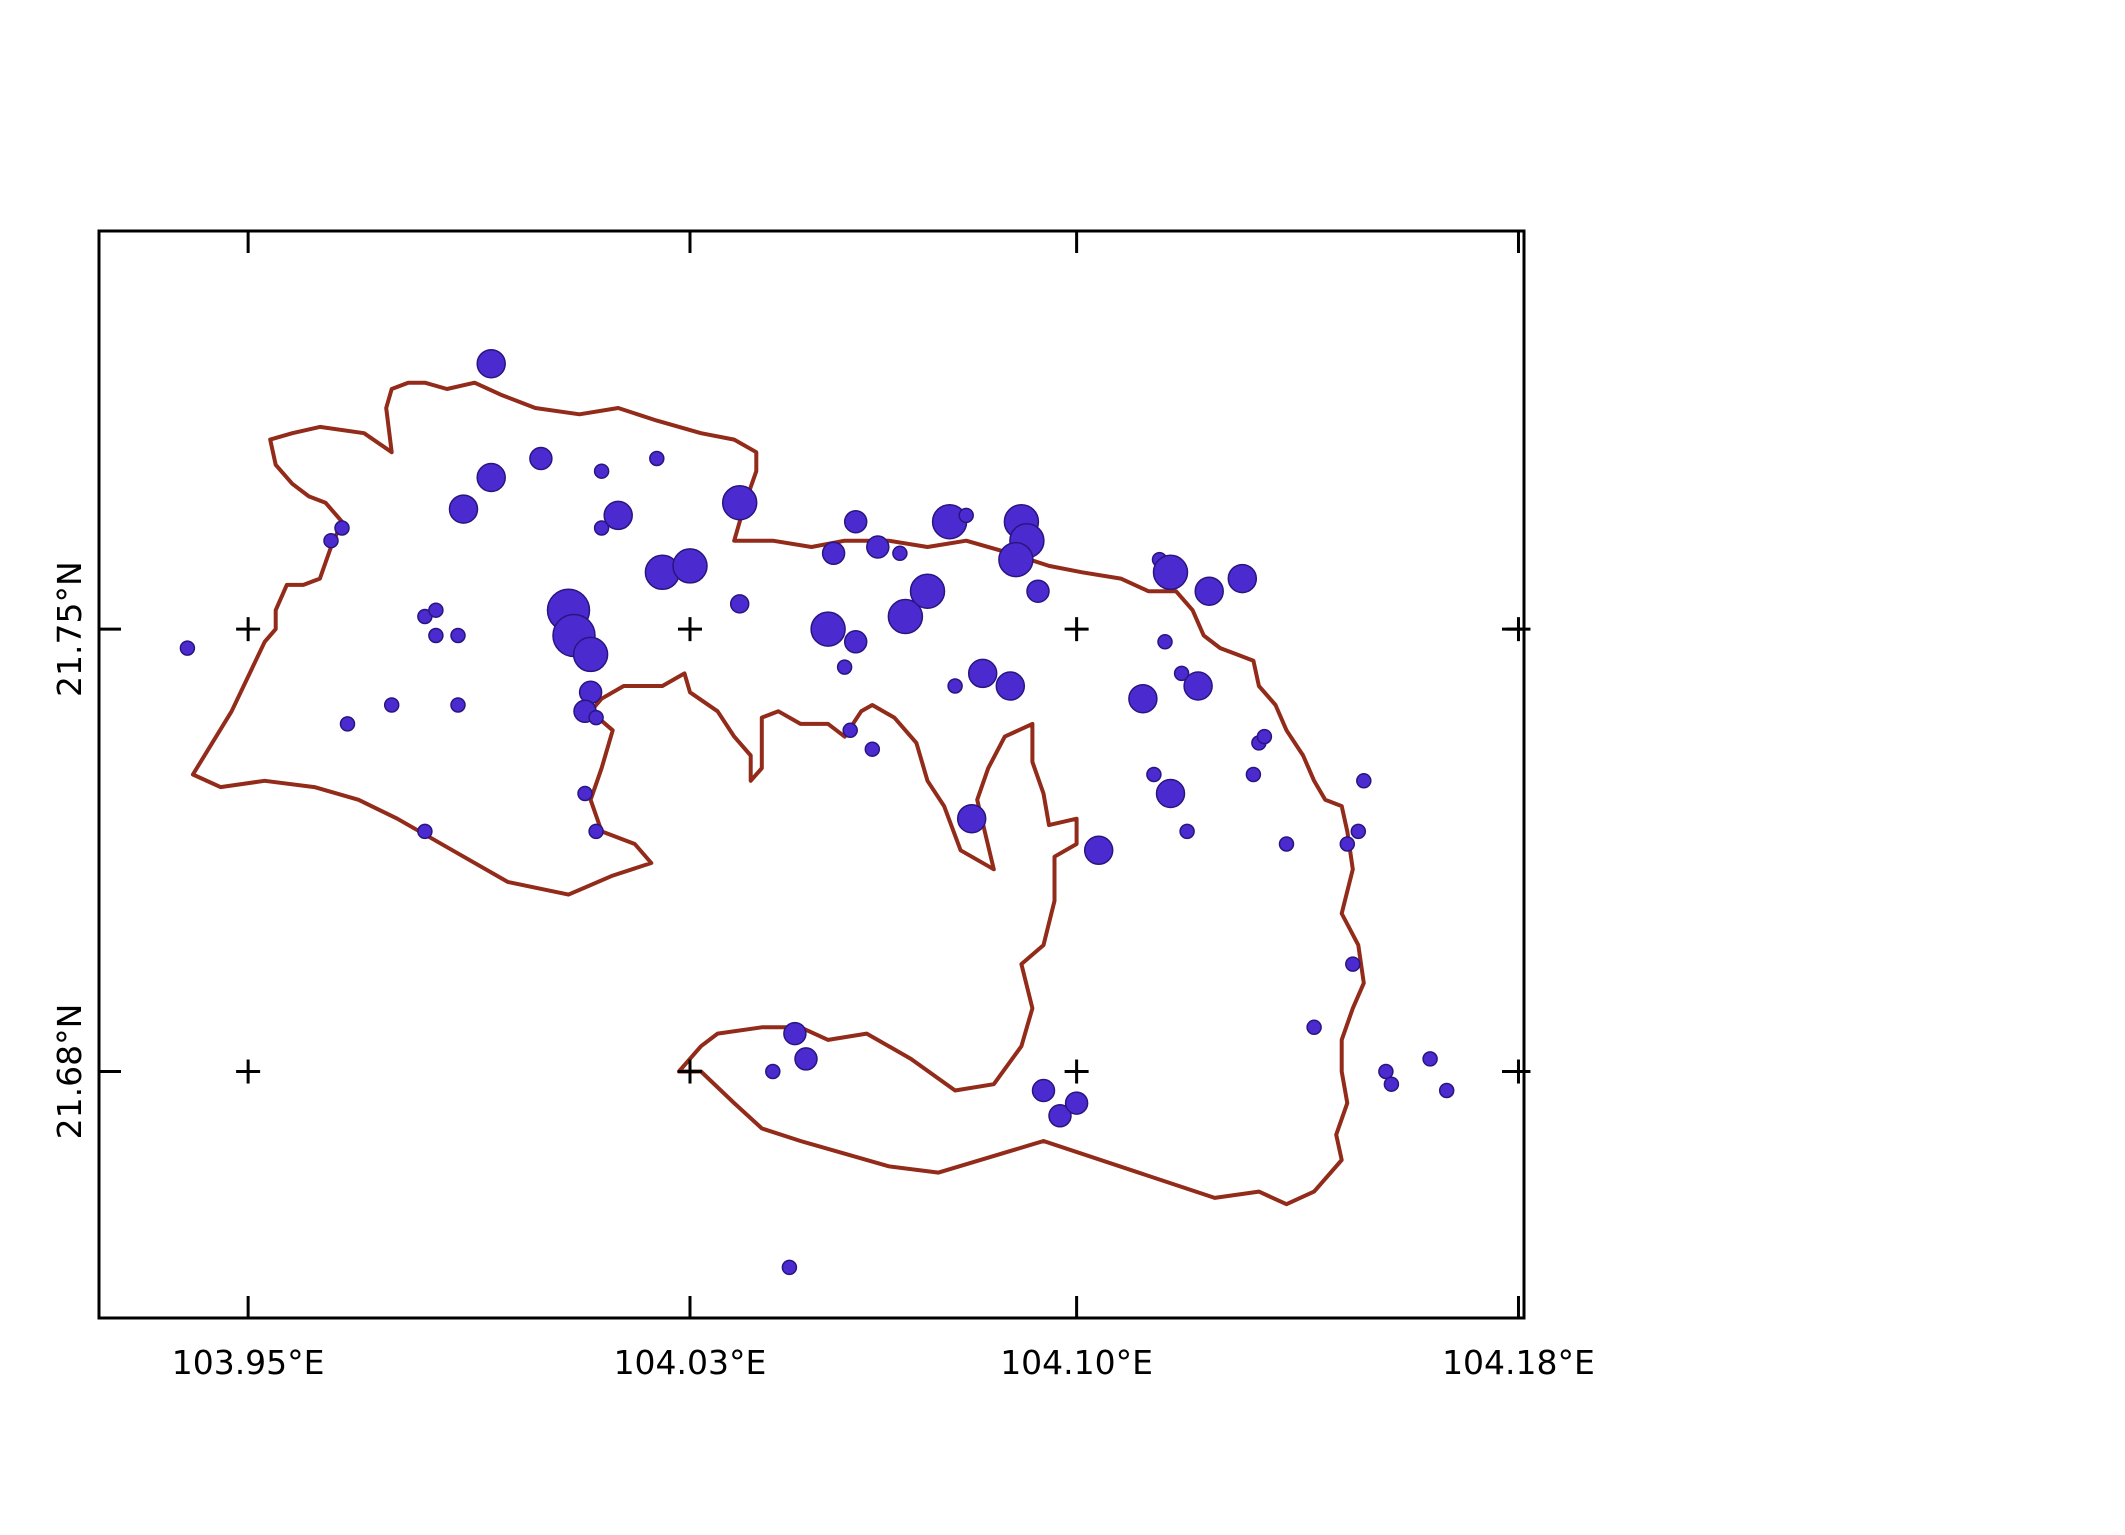  I want to click on x-tick-label: 104.18°E, so click(1518, 1362).